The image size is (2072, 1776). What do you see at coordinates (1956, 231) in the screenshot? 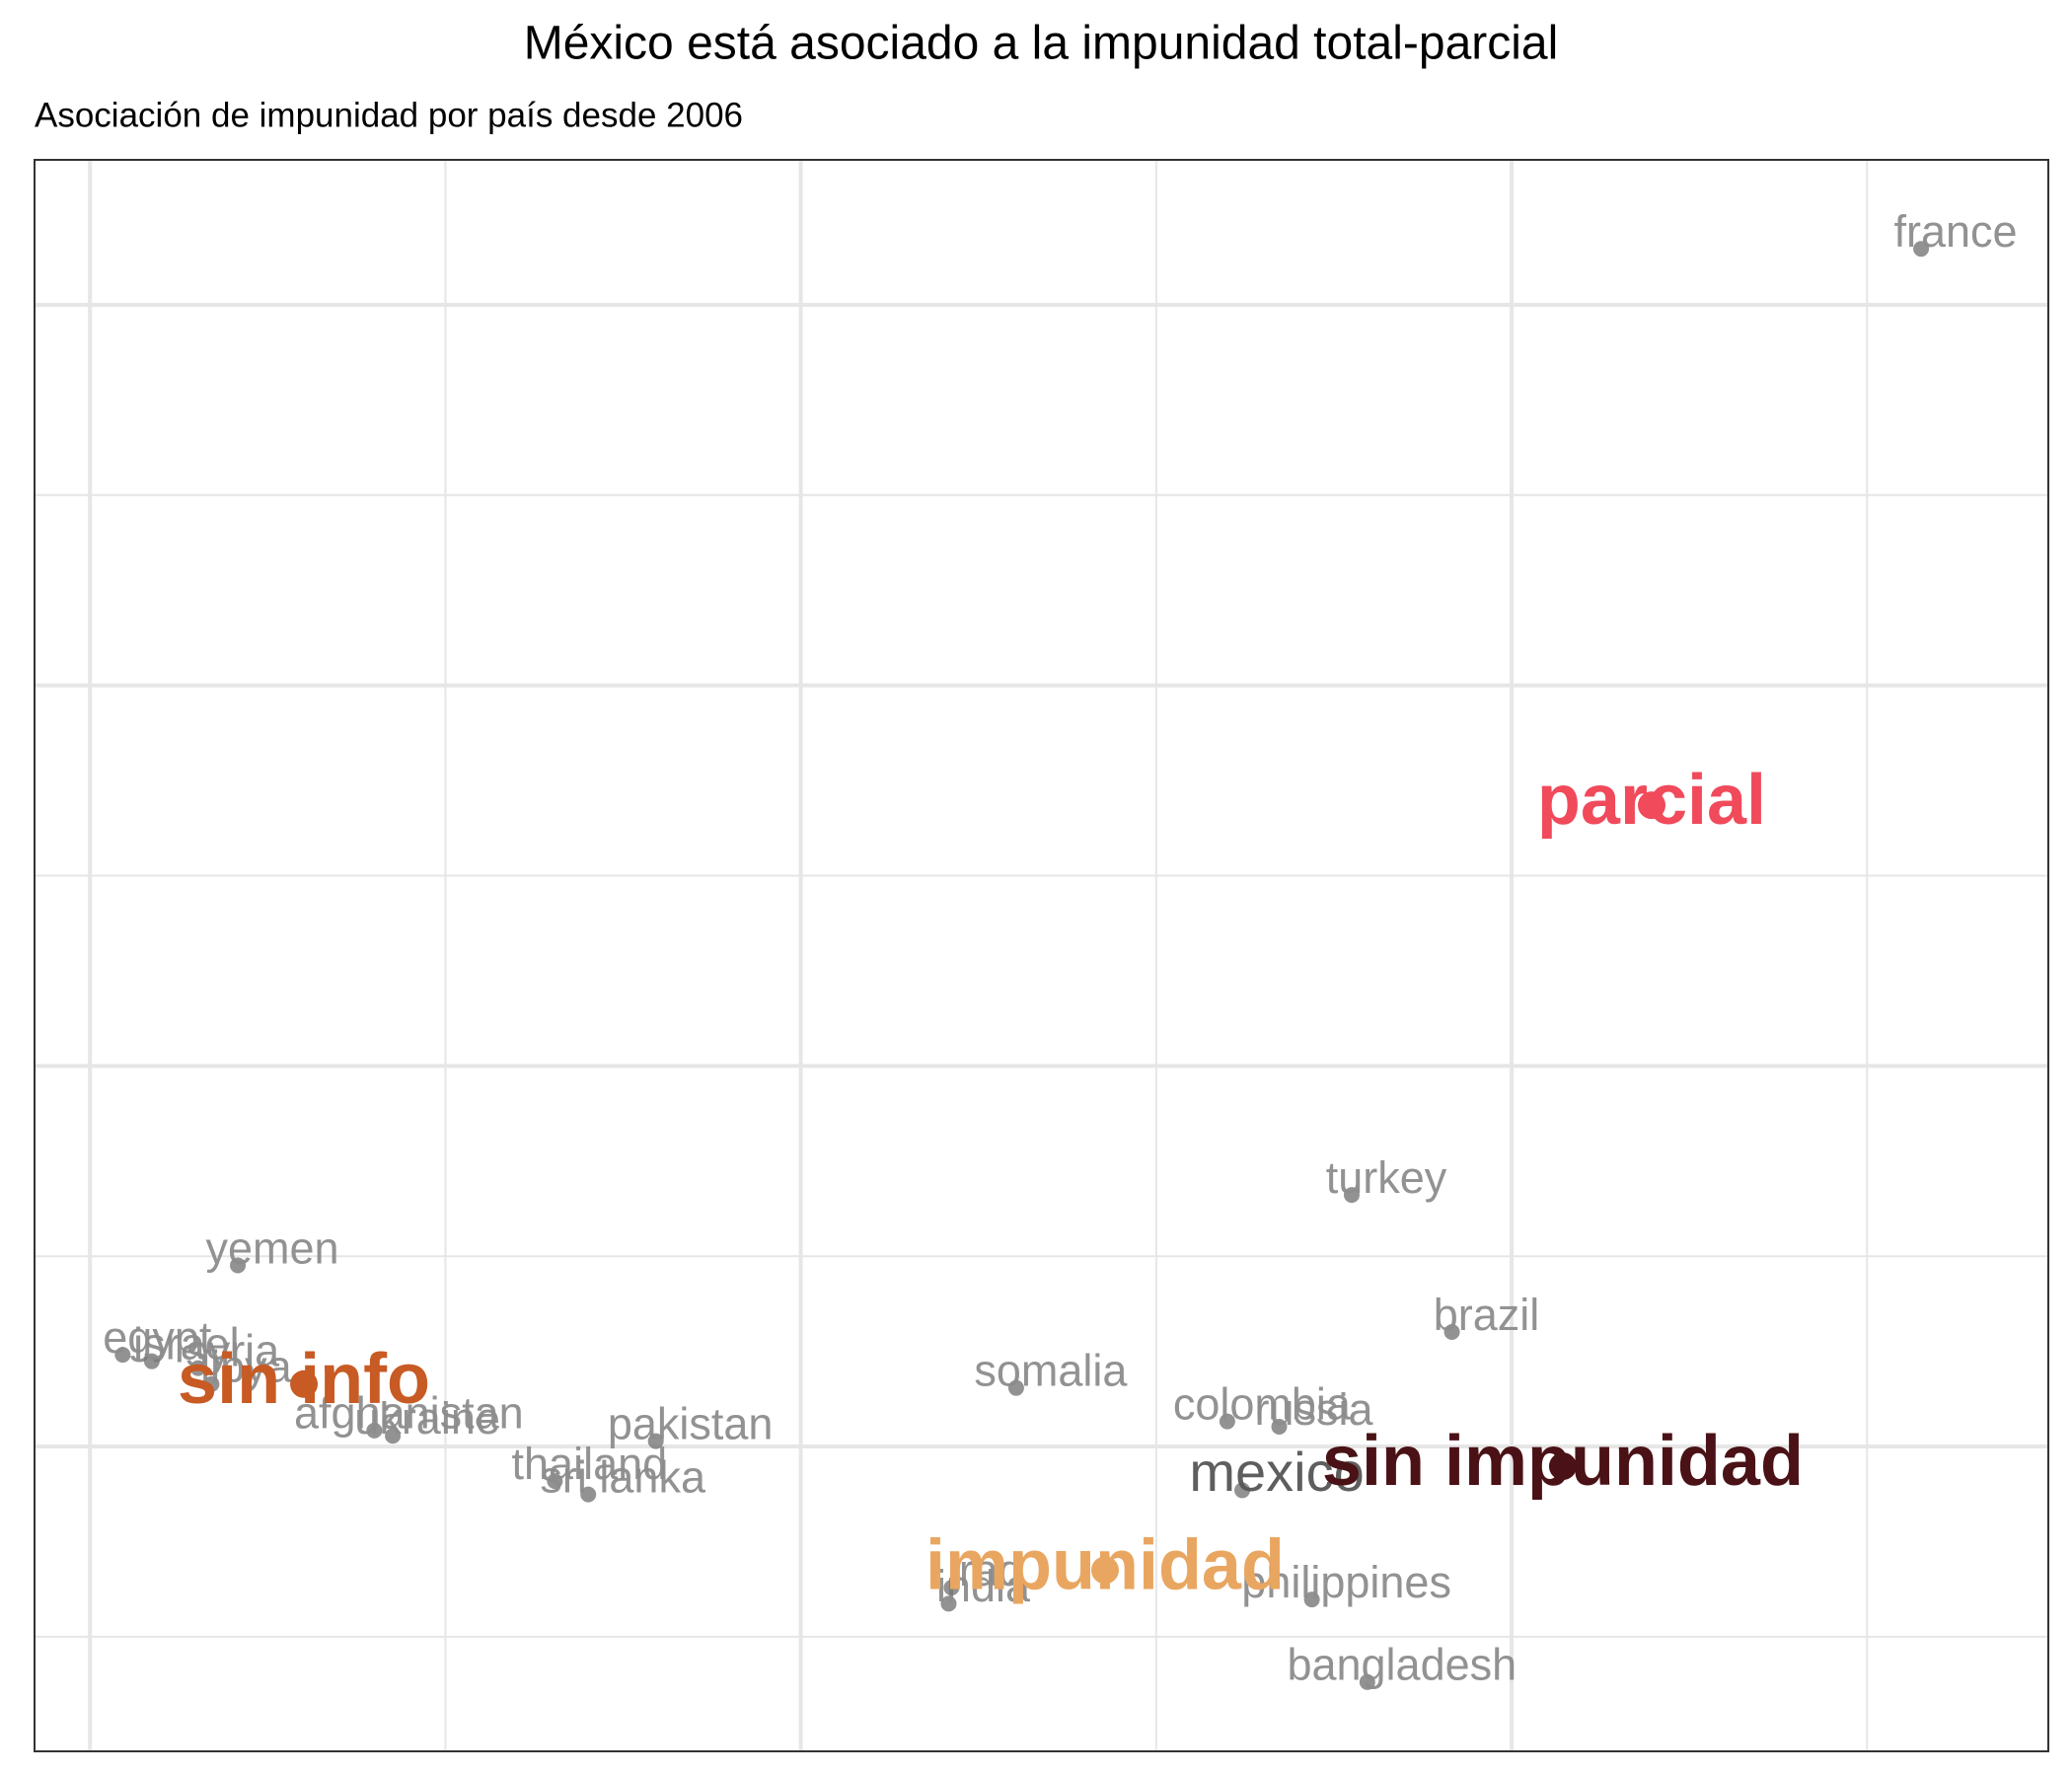
I see `point-label: france` at bounding box center [1956, 231].